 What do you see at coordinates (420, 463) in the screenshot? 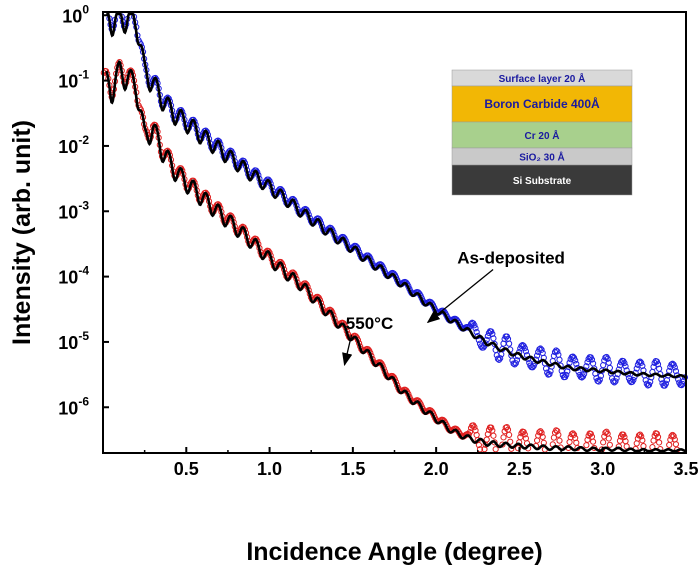
I see `x-axis-ticks: 0.5 1.0 1.5 2.0 2.5 3.0 3.5` at bounding box center [420, 463].